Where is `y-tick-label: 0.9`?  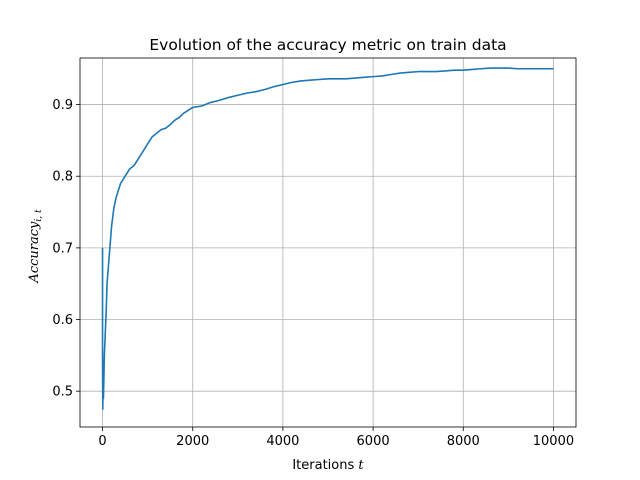 y-tick-label: 0.9 is located at coordinates (62, 105).